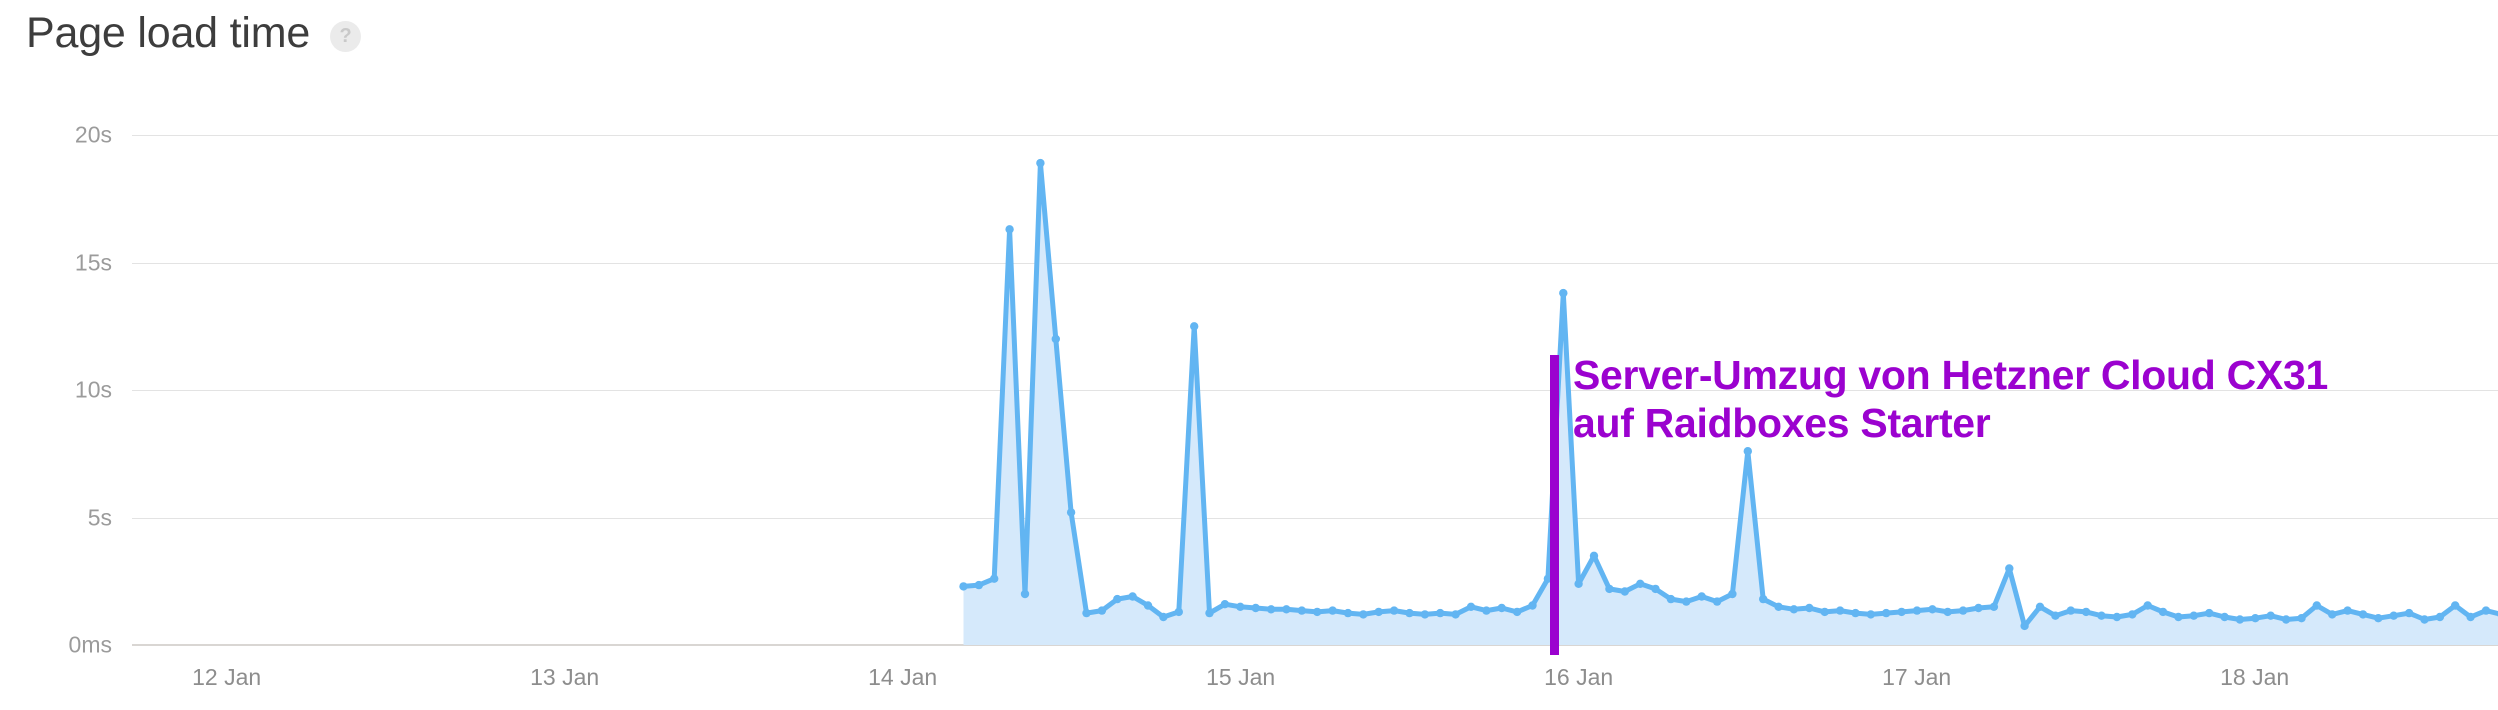 The image size is (2498, 710). Describe the element at coordinates (1579, 677) in the screenshot. I see `x-axis-tick-label: 16 Jan` at that location.